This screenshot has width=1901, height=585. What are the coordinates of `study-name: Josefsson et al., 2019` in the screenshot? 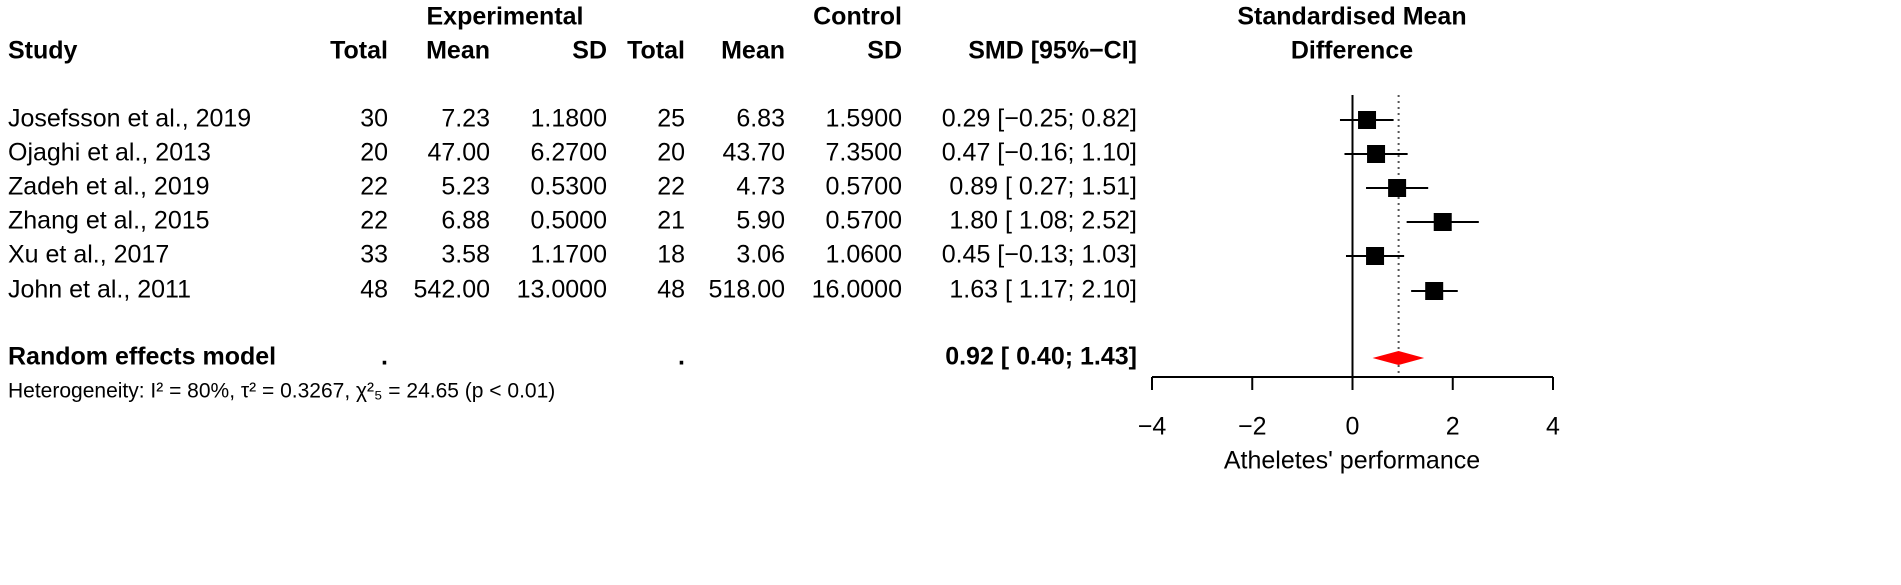 It's located at (129, 119).